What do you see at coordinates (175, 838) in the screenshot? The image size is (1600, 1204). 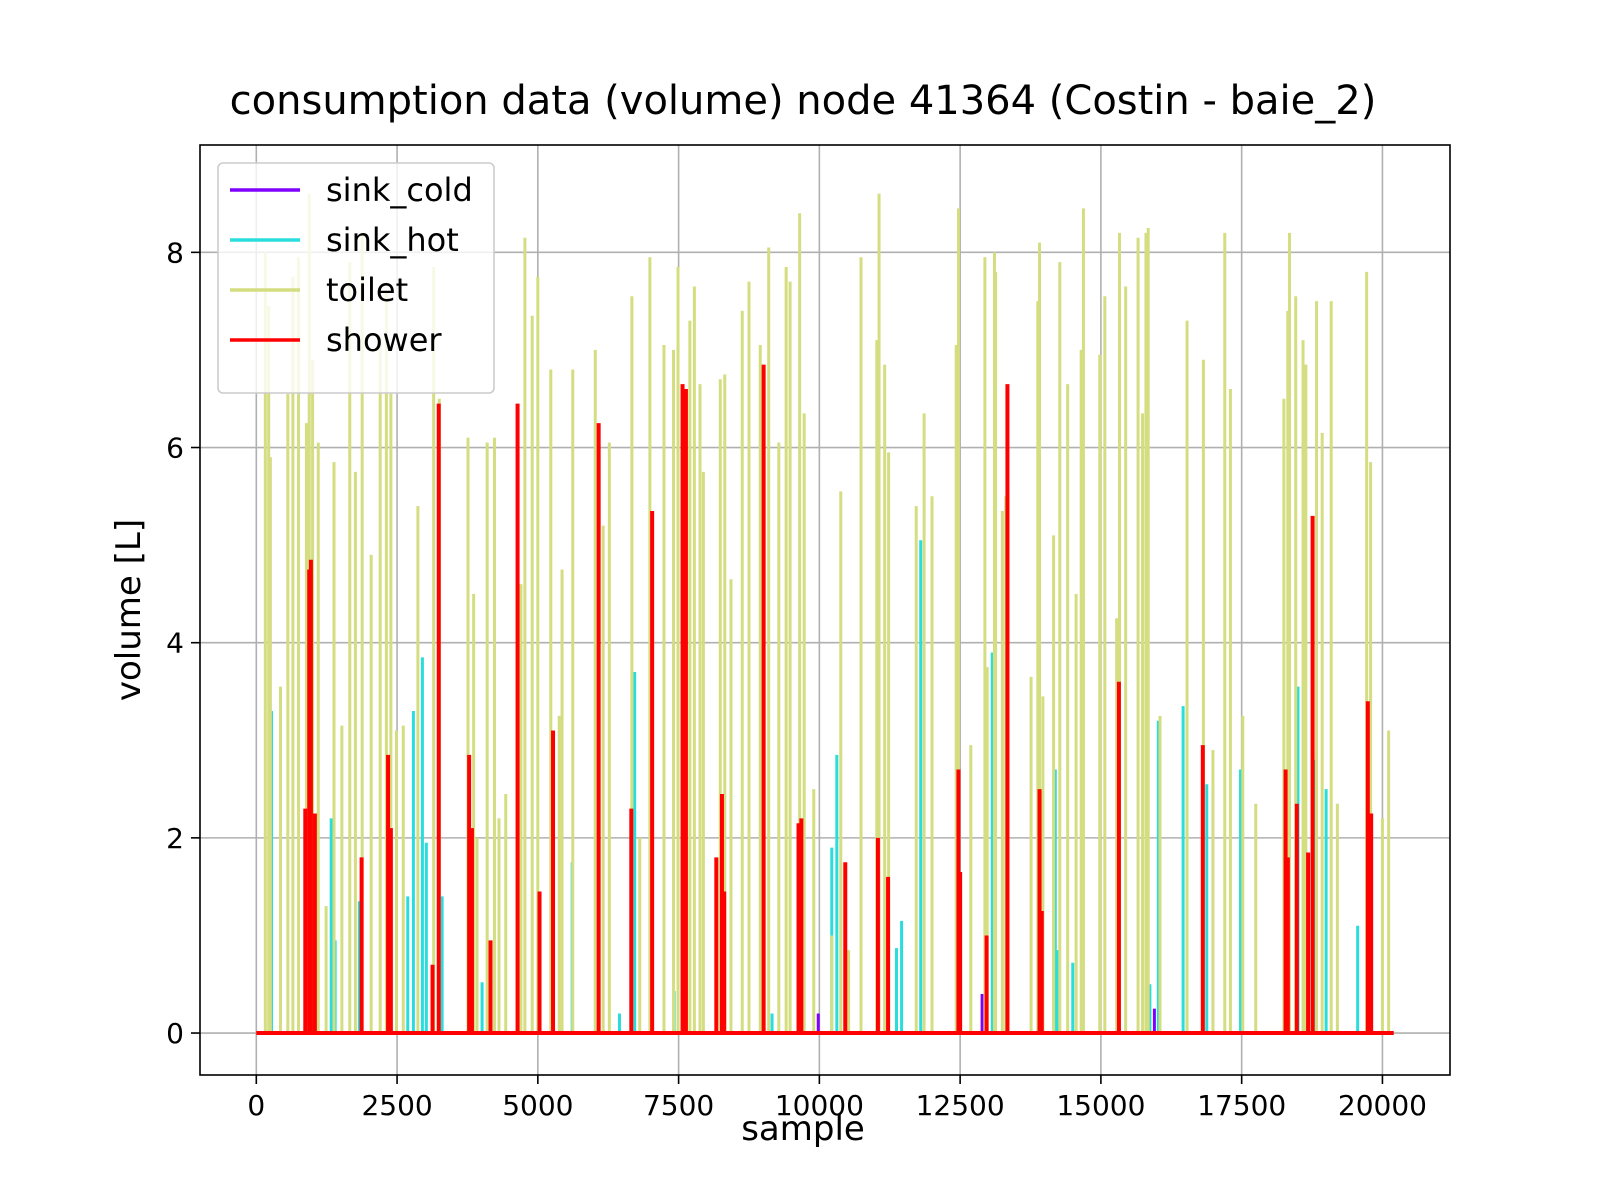 I see `y-tick-label: 2` at bounding box center [175, 838].